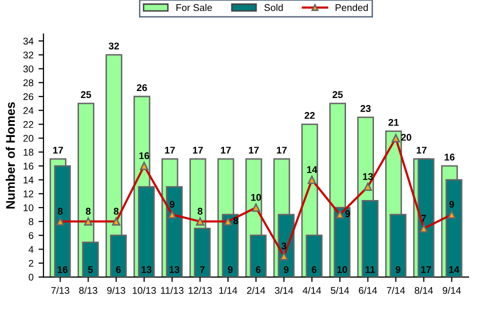 Image resolution: width=483 pixels, height=324 pixels. Describe the element at coordinates (28, 55) in the screenshot. I see `y-tick-label: 32` at that location.